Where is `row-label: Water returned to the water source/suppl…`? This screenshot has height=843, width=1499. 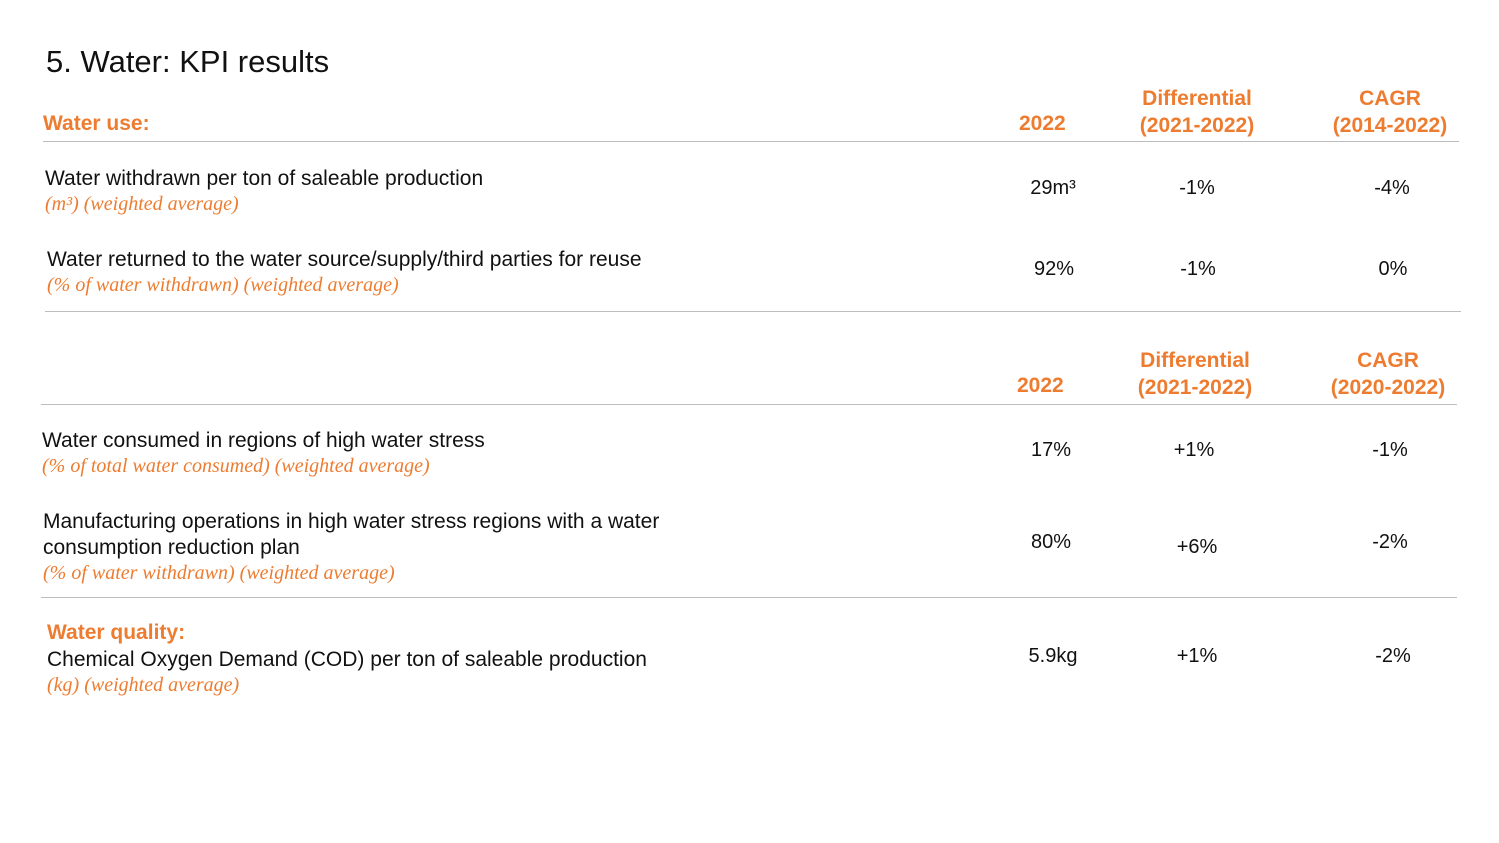
row-label: Water returned to the water source/suppl… is located at coordinates (344, 259).